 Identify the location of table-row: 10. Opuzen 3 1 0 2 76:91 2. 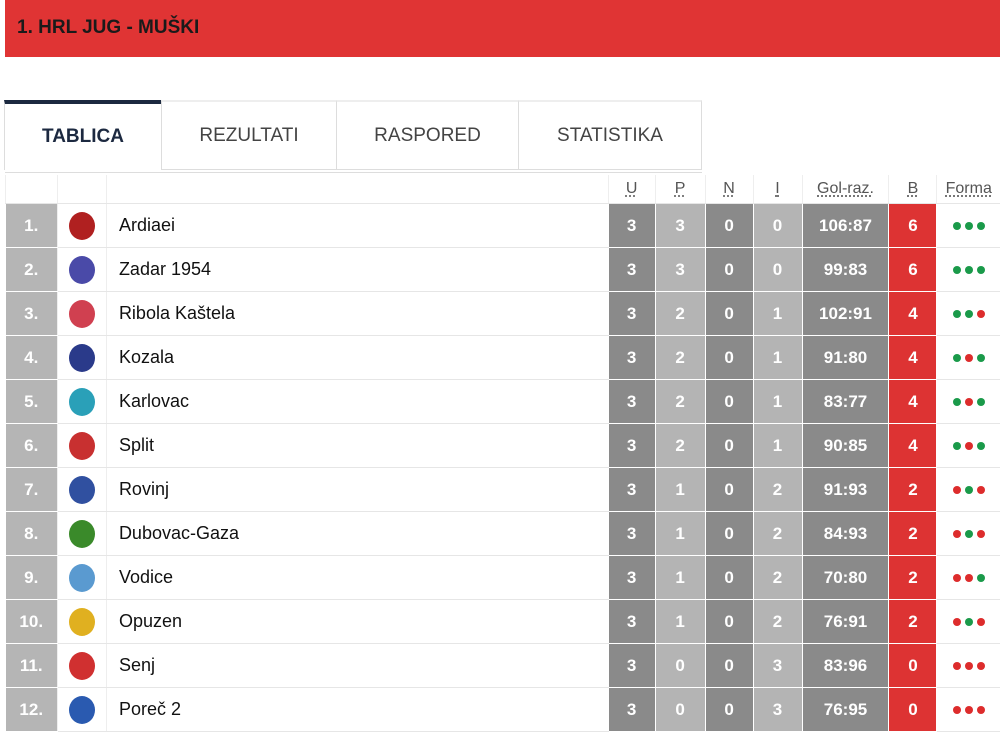
(502, 621).